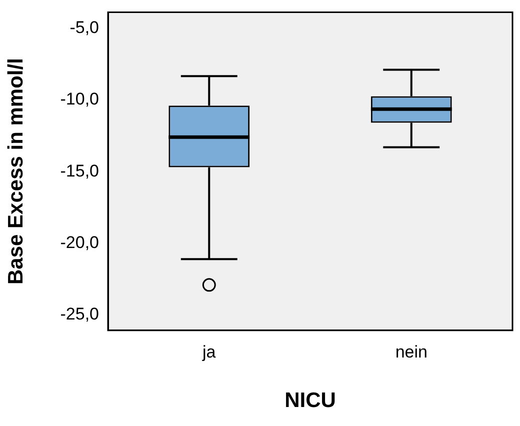 The image size is (520, 426). What do you see at coordinates (79, 170) in the screenshot?
I see `y-tick-label: -15,0` at bounding box center [79, 170].